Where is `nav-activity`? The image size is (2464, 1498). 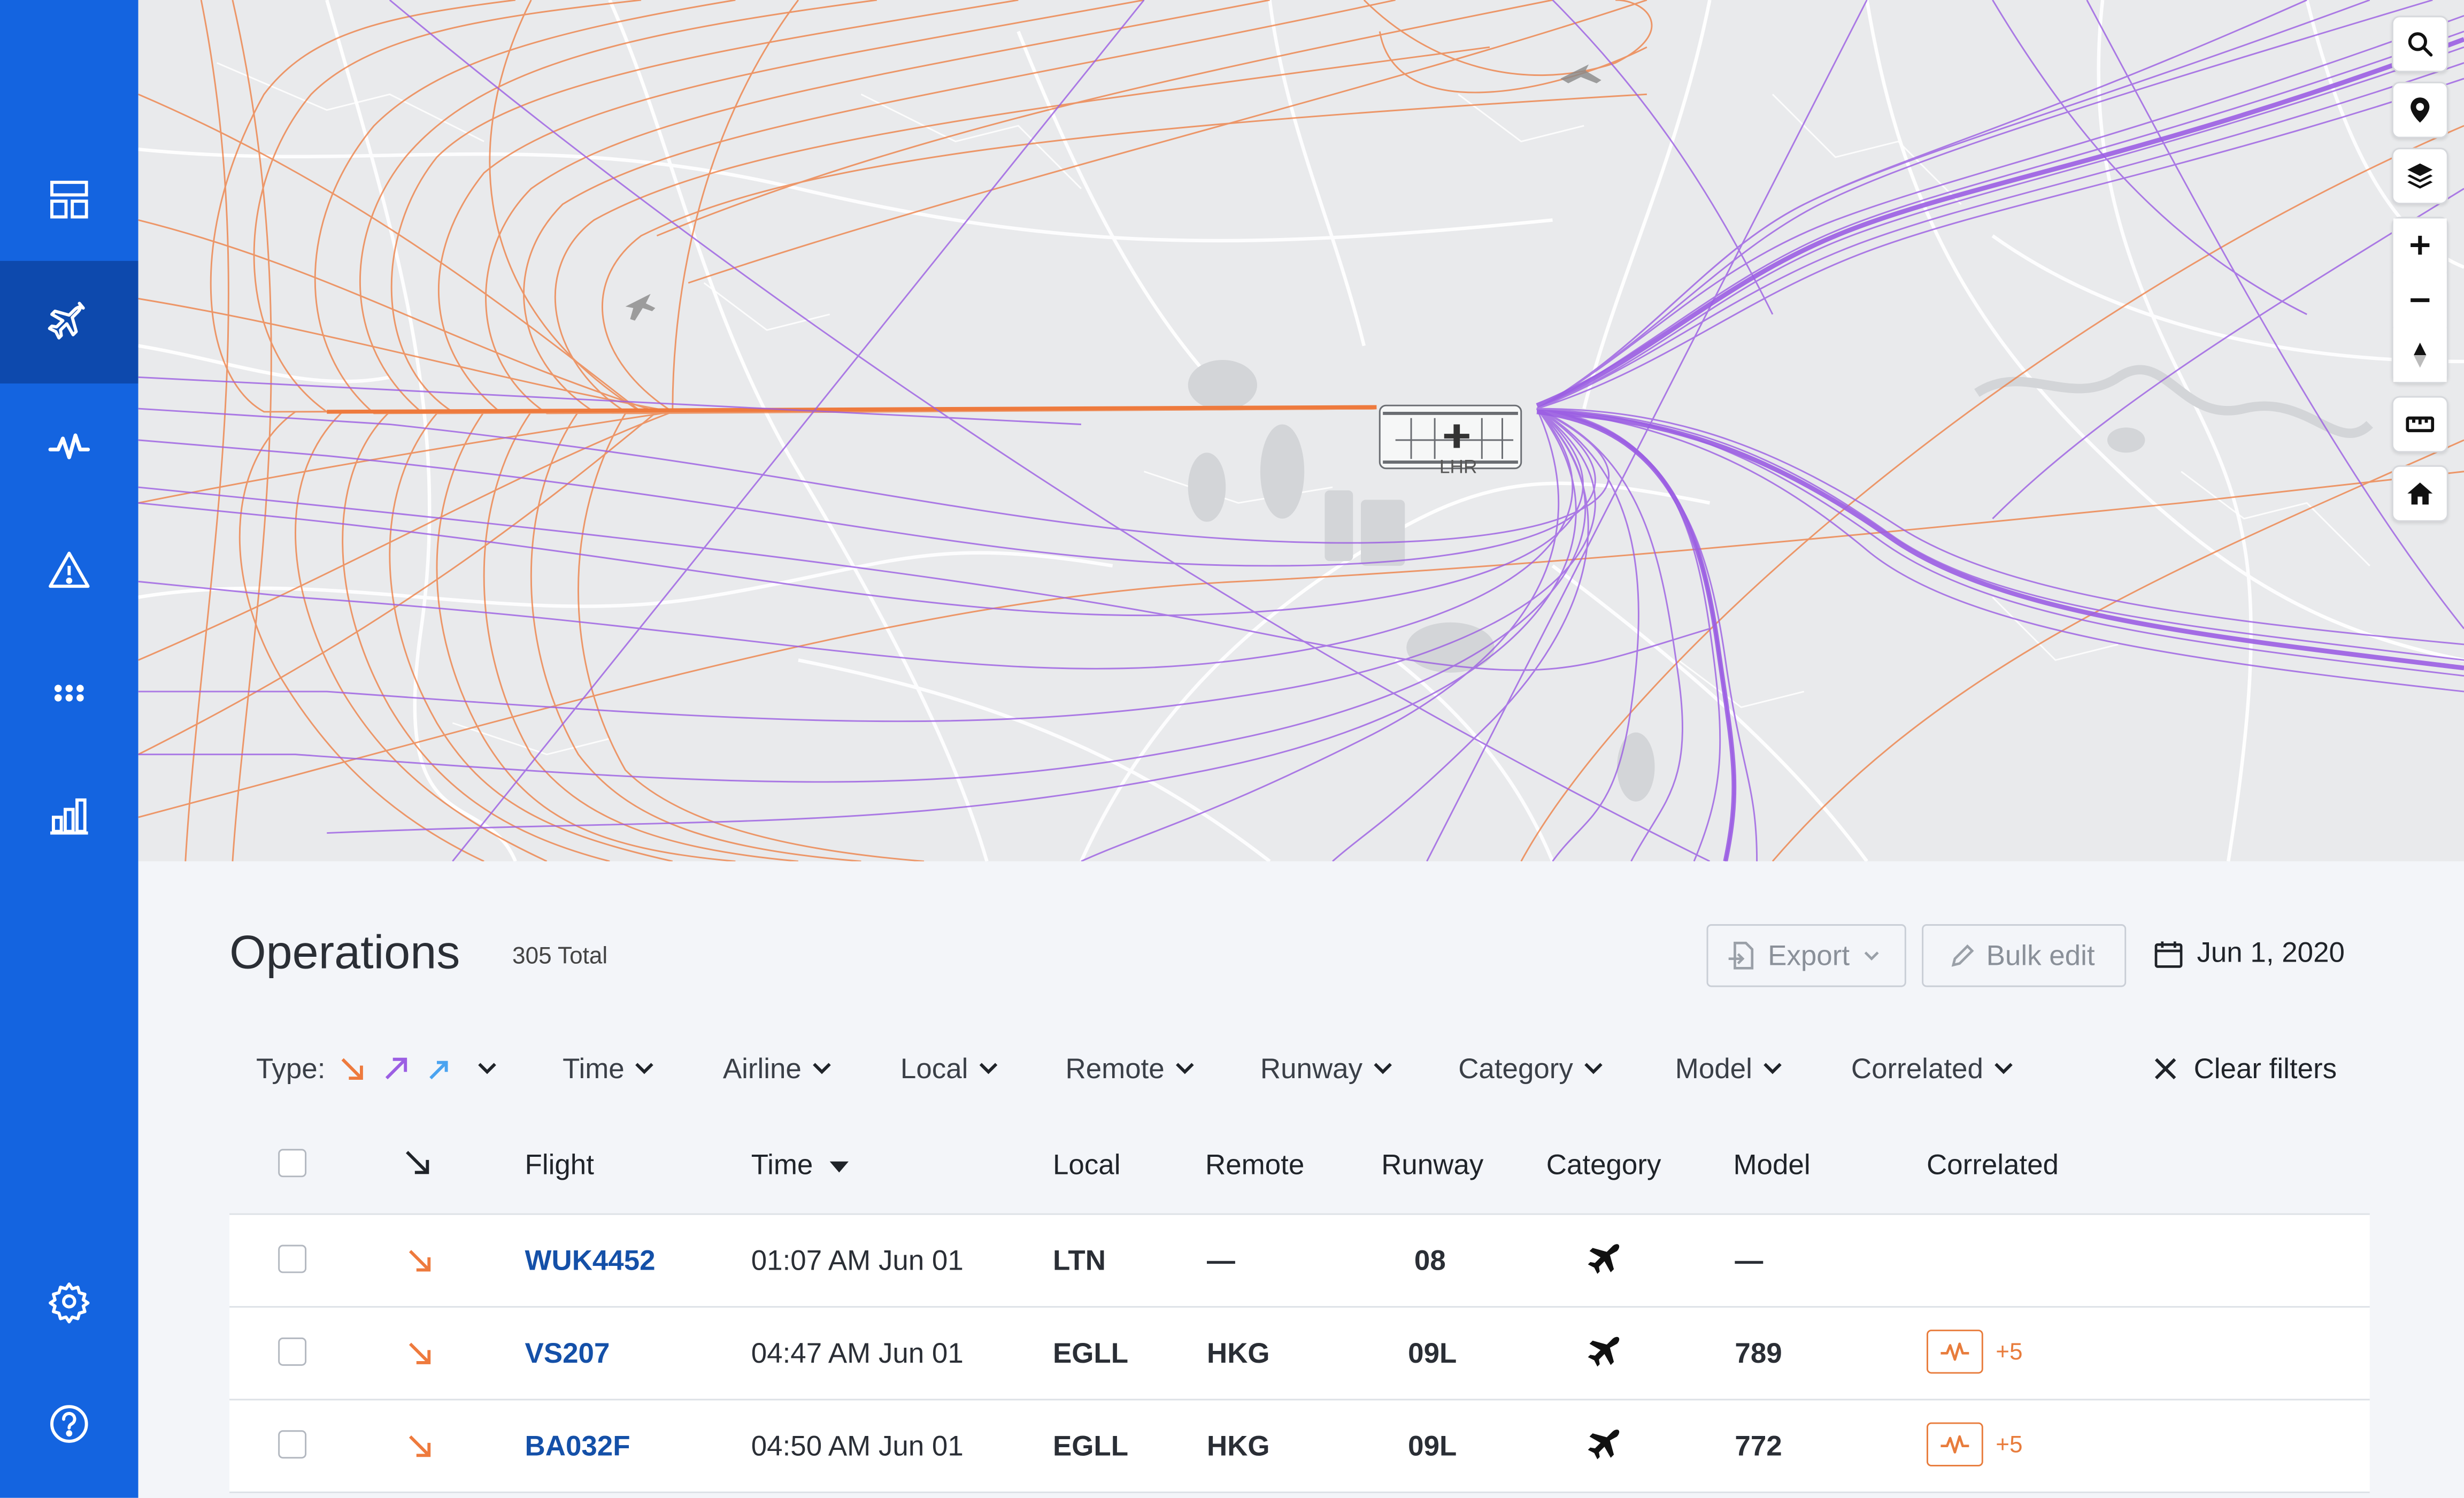
nav-activity is located at coordinates (69, 447).